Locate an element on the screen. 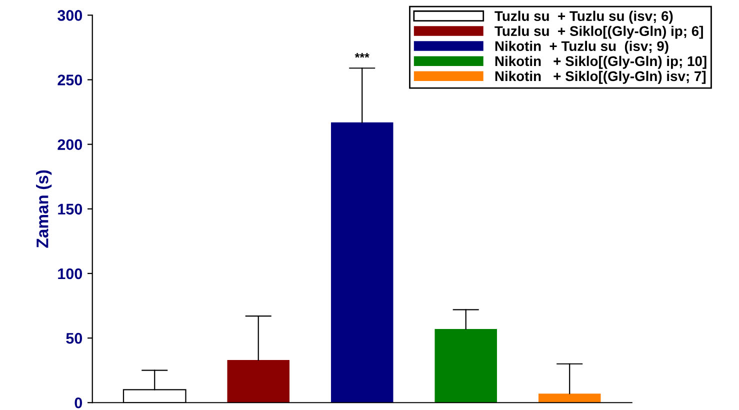  y-axis-title: Zaman (s) is located at coordinates (44, 209).